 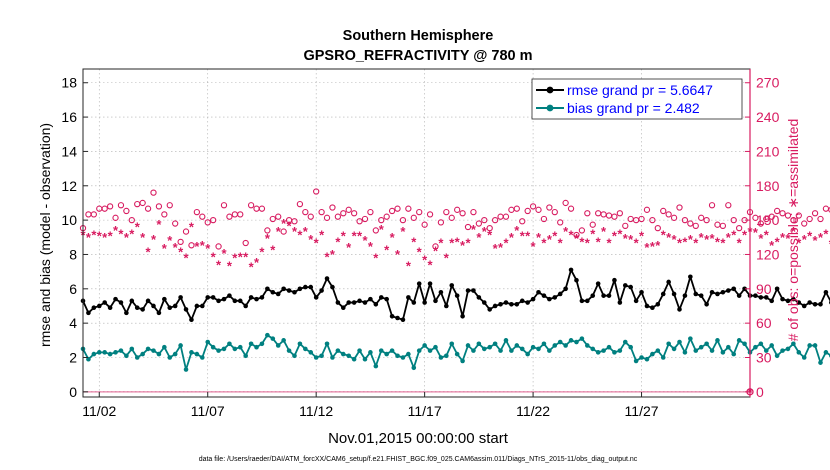 I want to click on y2-tick-label: 60, so click(x=764, y=323).